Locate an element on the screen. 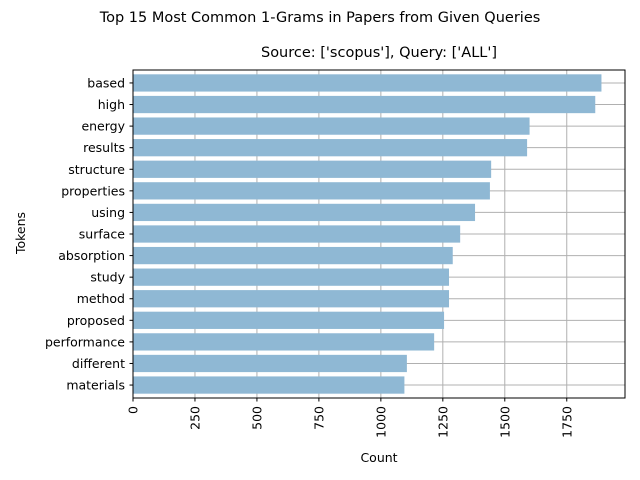 The width and height of the screenshot is (640, 480). y-tick-label: results is located at coordinates (104, 147).